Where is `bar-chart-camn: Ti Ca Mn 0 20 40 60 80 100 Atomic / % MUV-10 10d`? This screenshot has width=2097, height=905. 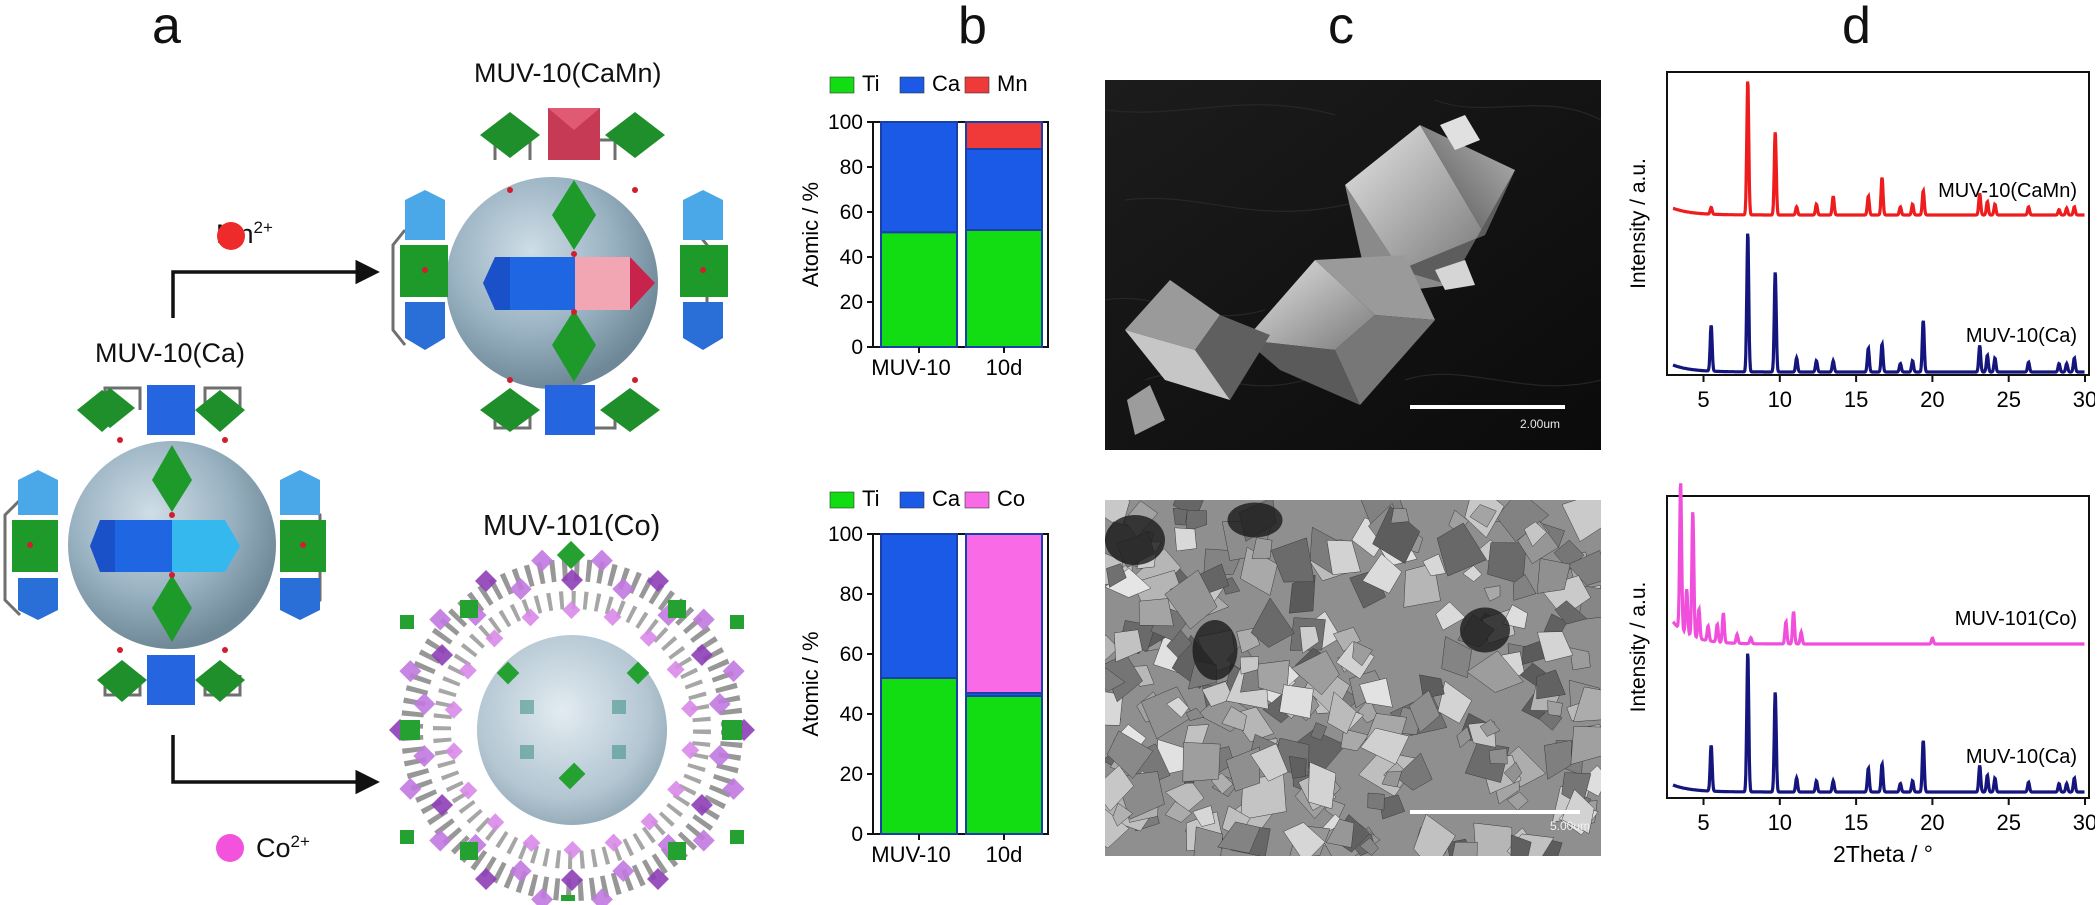
bar-chart-camn: Ti Ca Mn 0 20 40 60 80 100 Atomic / % MUV-10 10d is located at coordinates (923, 225).